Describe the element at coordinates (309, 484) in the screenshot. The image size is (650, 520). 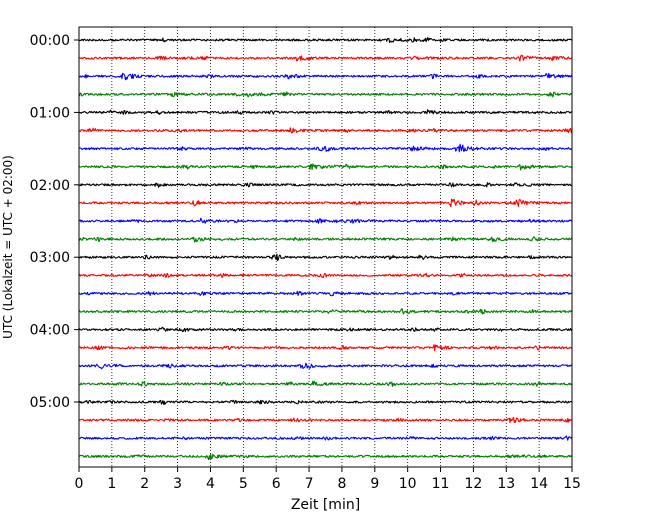
I see `x-tick-label: 7` at that location.